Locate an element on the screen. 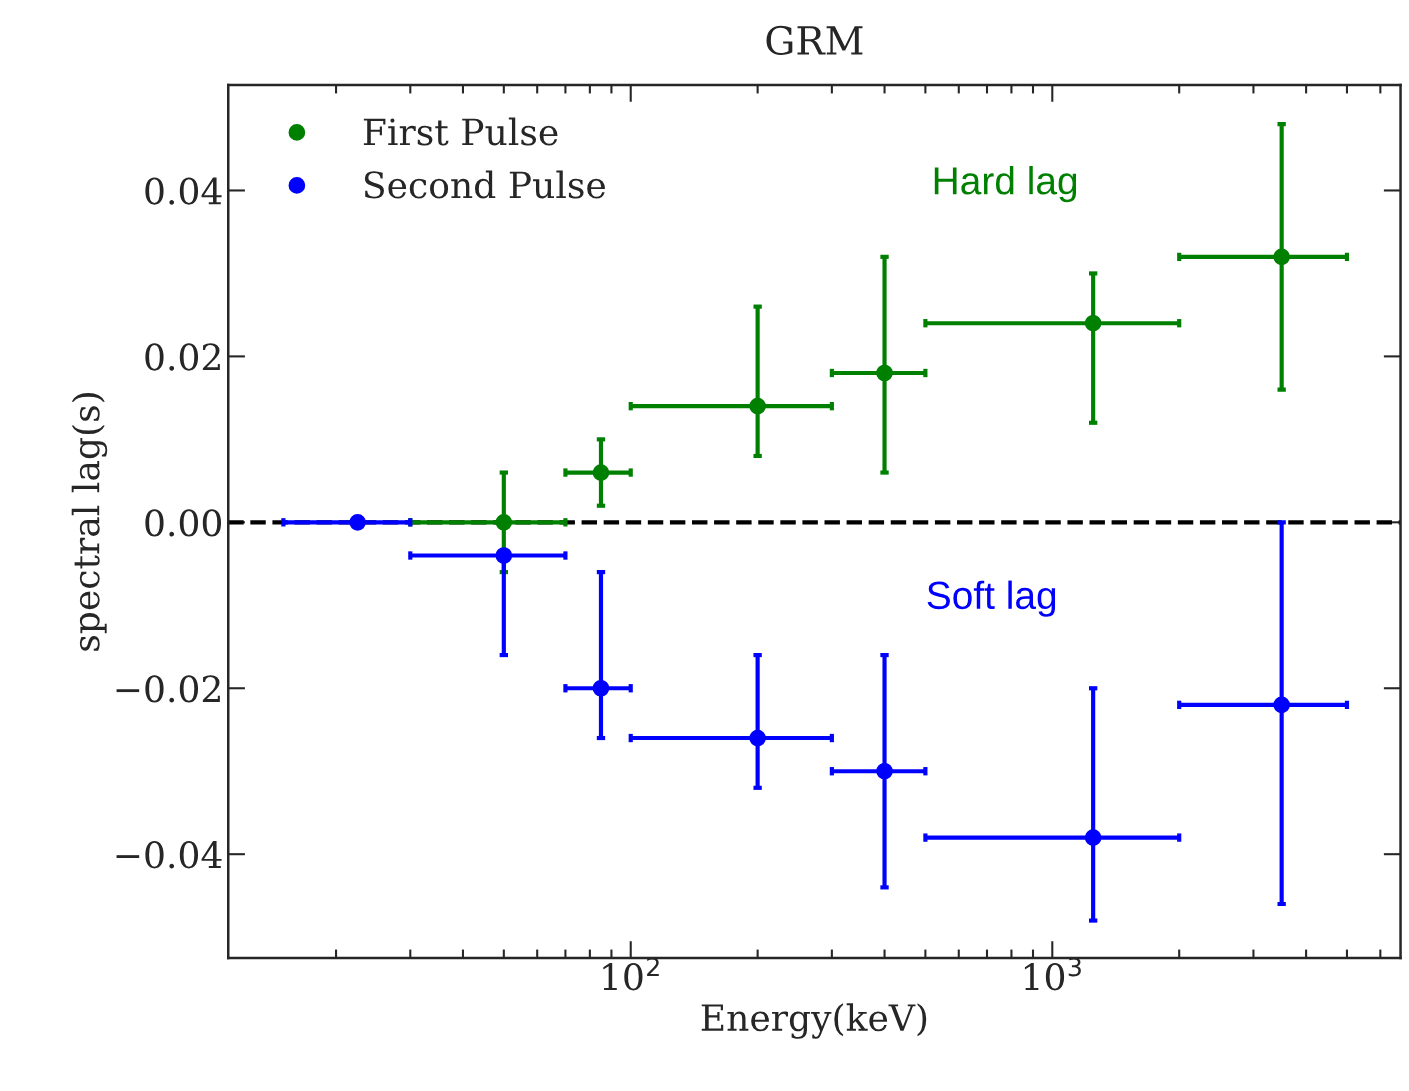 The height and width of the screenshot is (1091, 1409). y-axis-title: spectral lag(s) is located at coordinates (89, 522).